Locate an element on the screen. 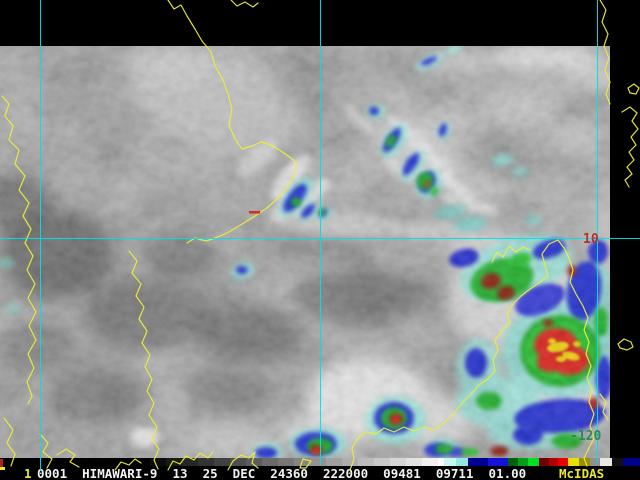 The image size is (640, 480). coastline-thai-peninsula-west is located at coordinates (19, 250).